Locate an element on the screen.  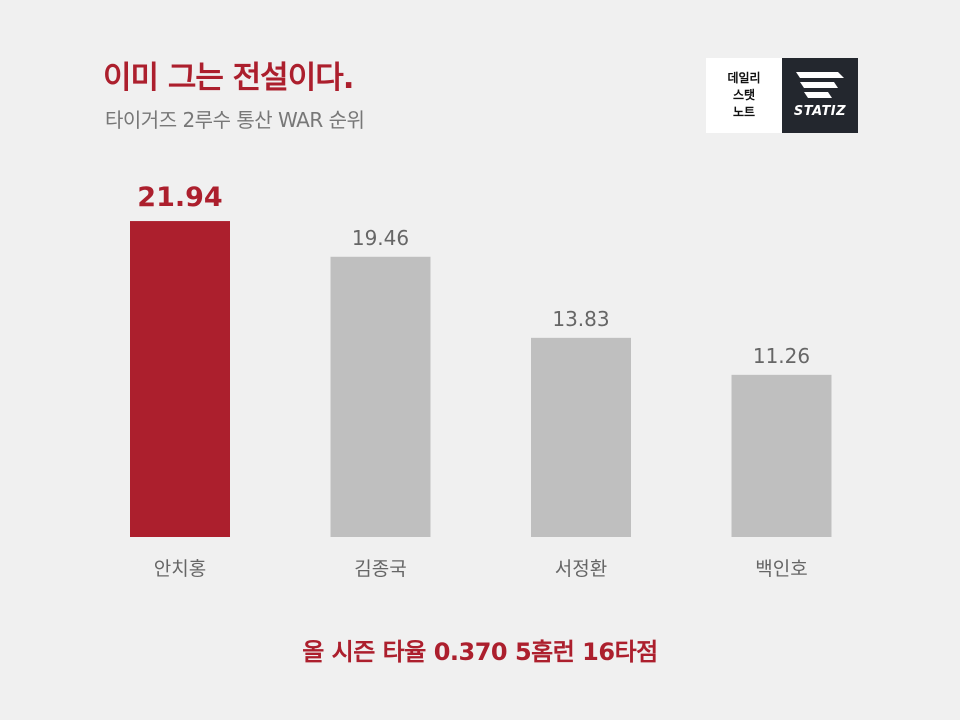
bar-value-label: 11.26 is located at coordinates (781, 356).